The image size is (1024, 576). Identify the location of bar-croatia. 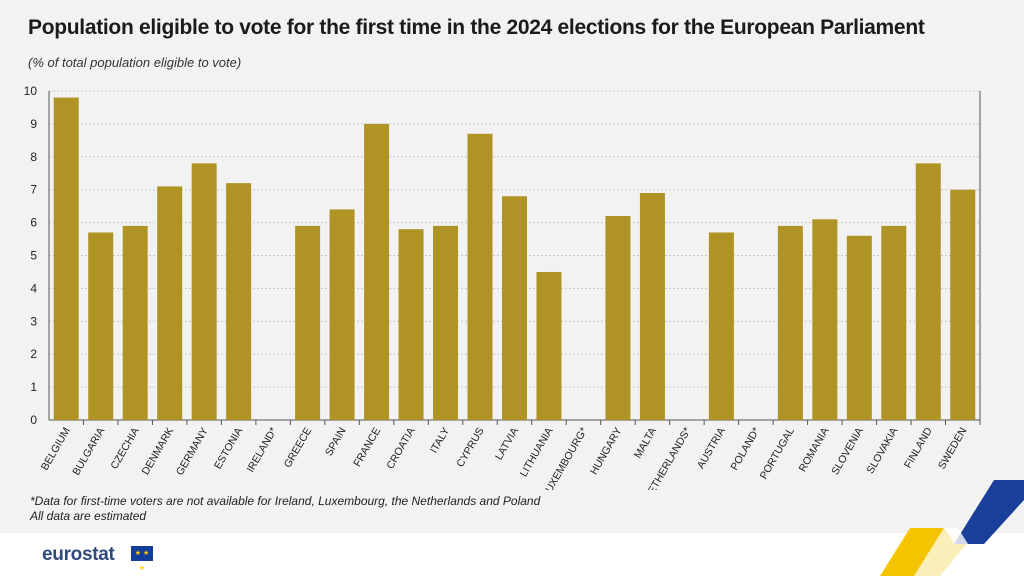
(411, 324).